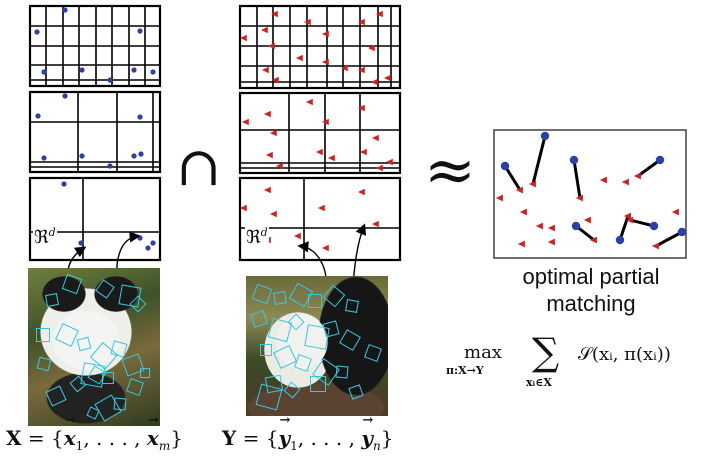 The height and width of the screenshot is (457, 717). I want to click on objective-formula: max π:X→Y ∑ xᵢ∈X 𝒮(xᵢ, π(xᵢ)), so click(578, 366).